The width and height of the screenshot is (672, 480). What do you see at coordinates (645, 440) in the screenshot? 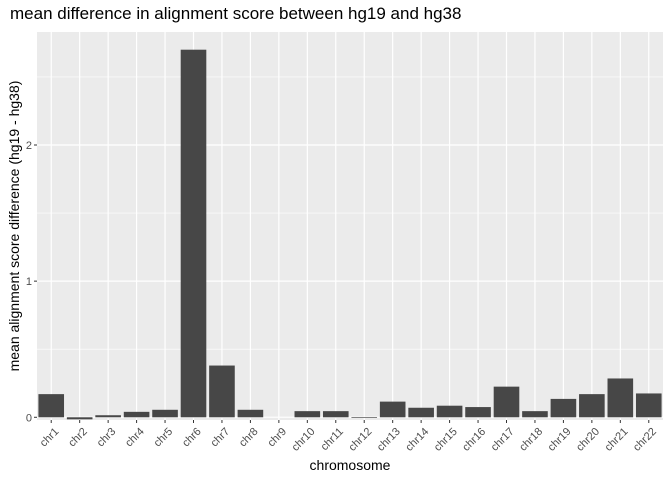
I see `x-tick-label: chr22` at bounding box center [645, 440].